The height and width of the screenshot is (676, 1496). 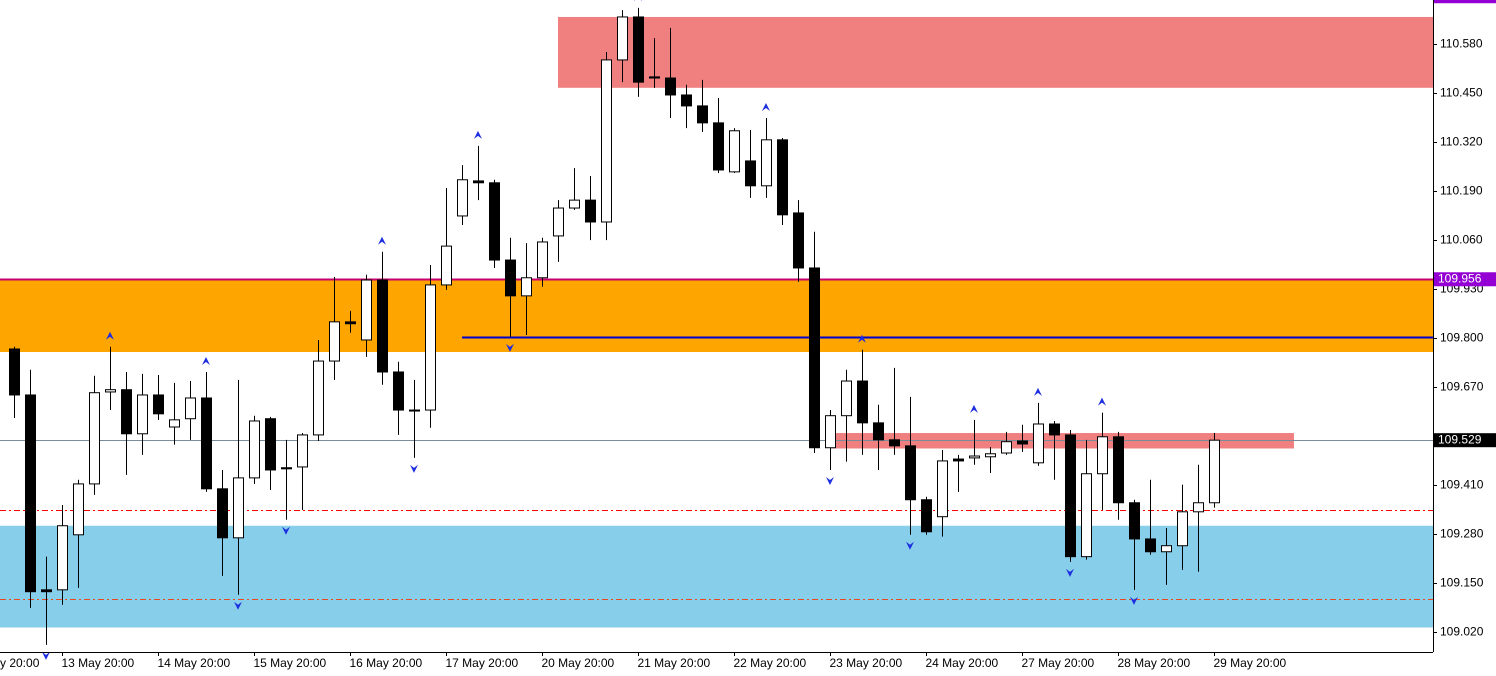 What do you see at coordinates (98, 663) in the screenshot?
I see `x-tick-label: 13 May 20:00` at bounding box center [98, 663].